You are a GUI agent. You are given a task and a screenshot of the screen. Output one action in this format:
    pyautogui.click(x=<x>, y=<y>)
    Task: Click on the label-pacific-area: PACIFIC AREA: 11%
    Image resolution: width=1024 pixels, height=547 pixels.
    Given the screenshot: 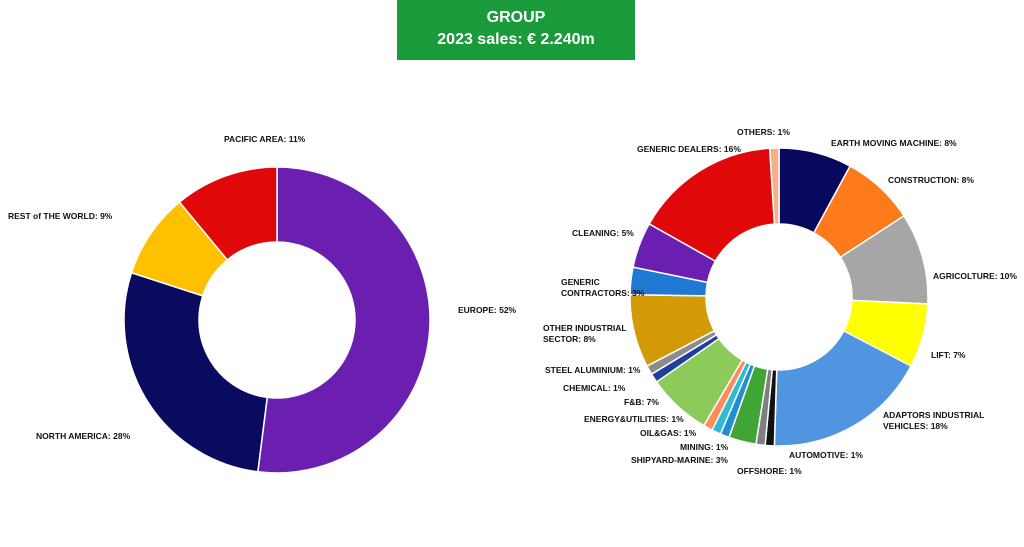 What is the action you would take?
    pyautogui.click(x=265, y=139)
    